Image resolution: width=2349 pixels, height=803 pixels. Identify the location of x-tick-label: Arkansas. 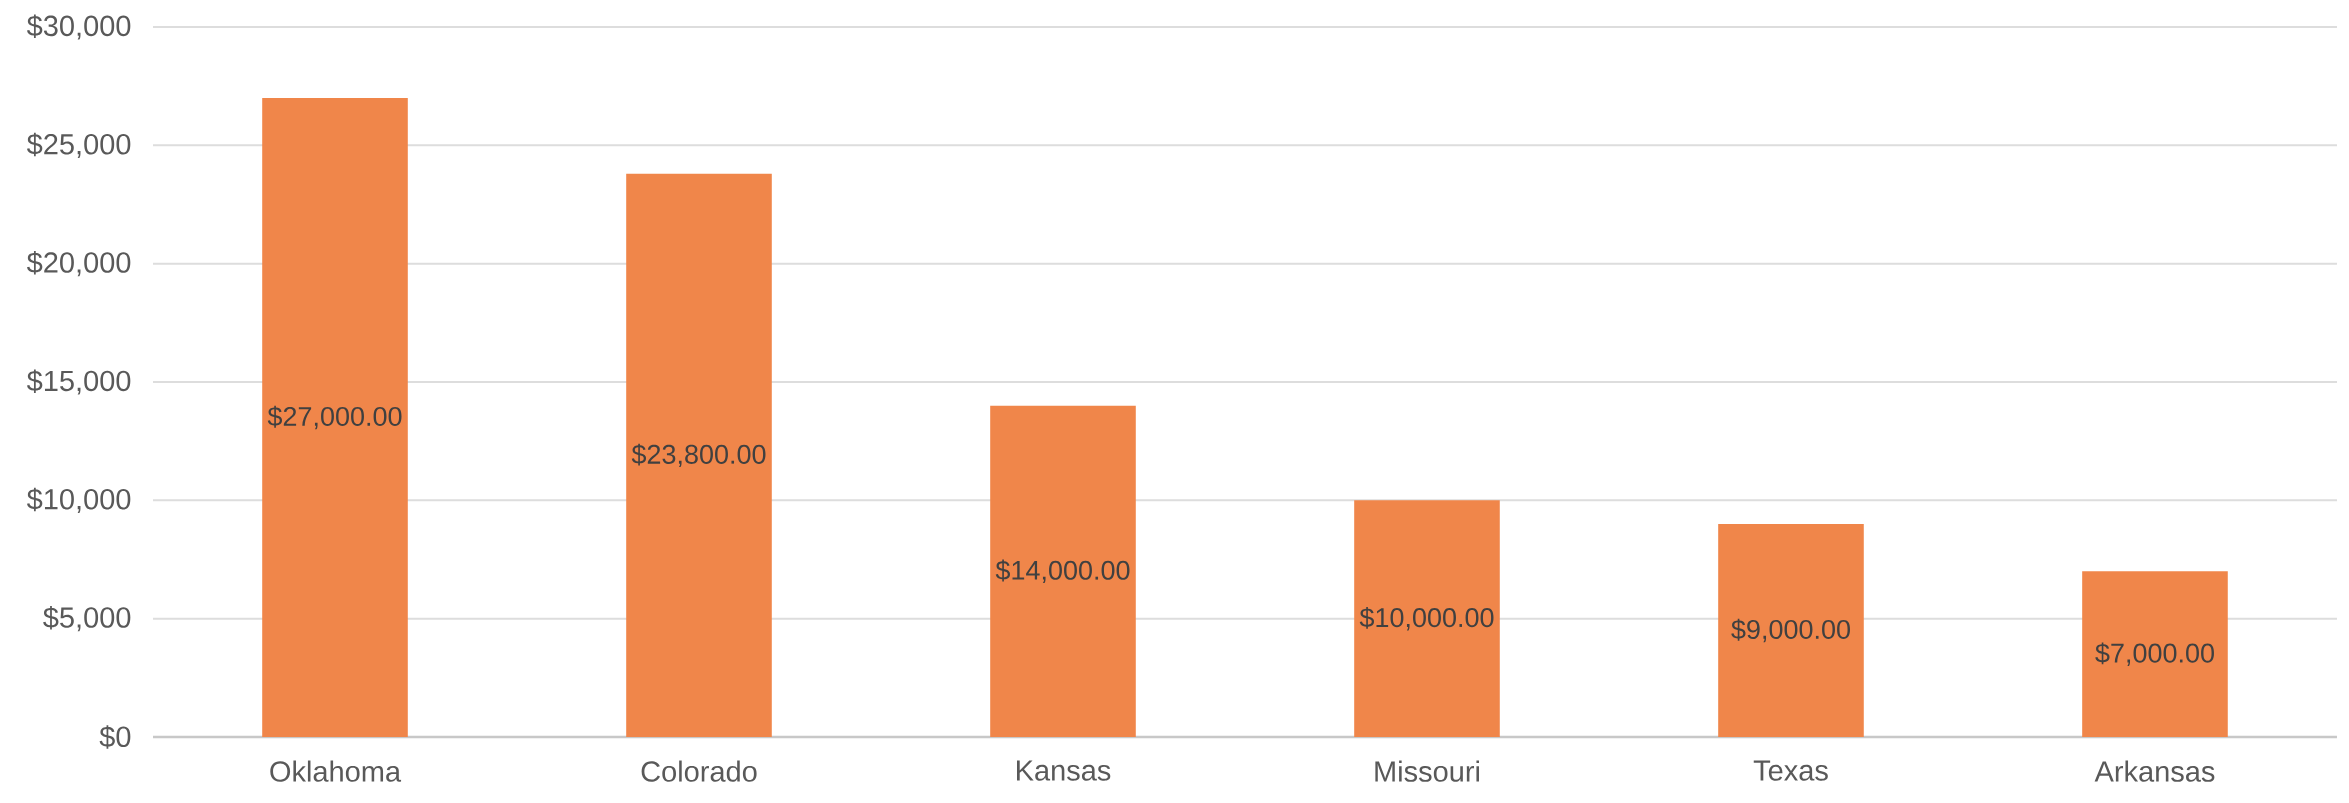
(2154, 771).